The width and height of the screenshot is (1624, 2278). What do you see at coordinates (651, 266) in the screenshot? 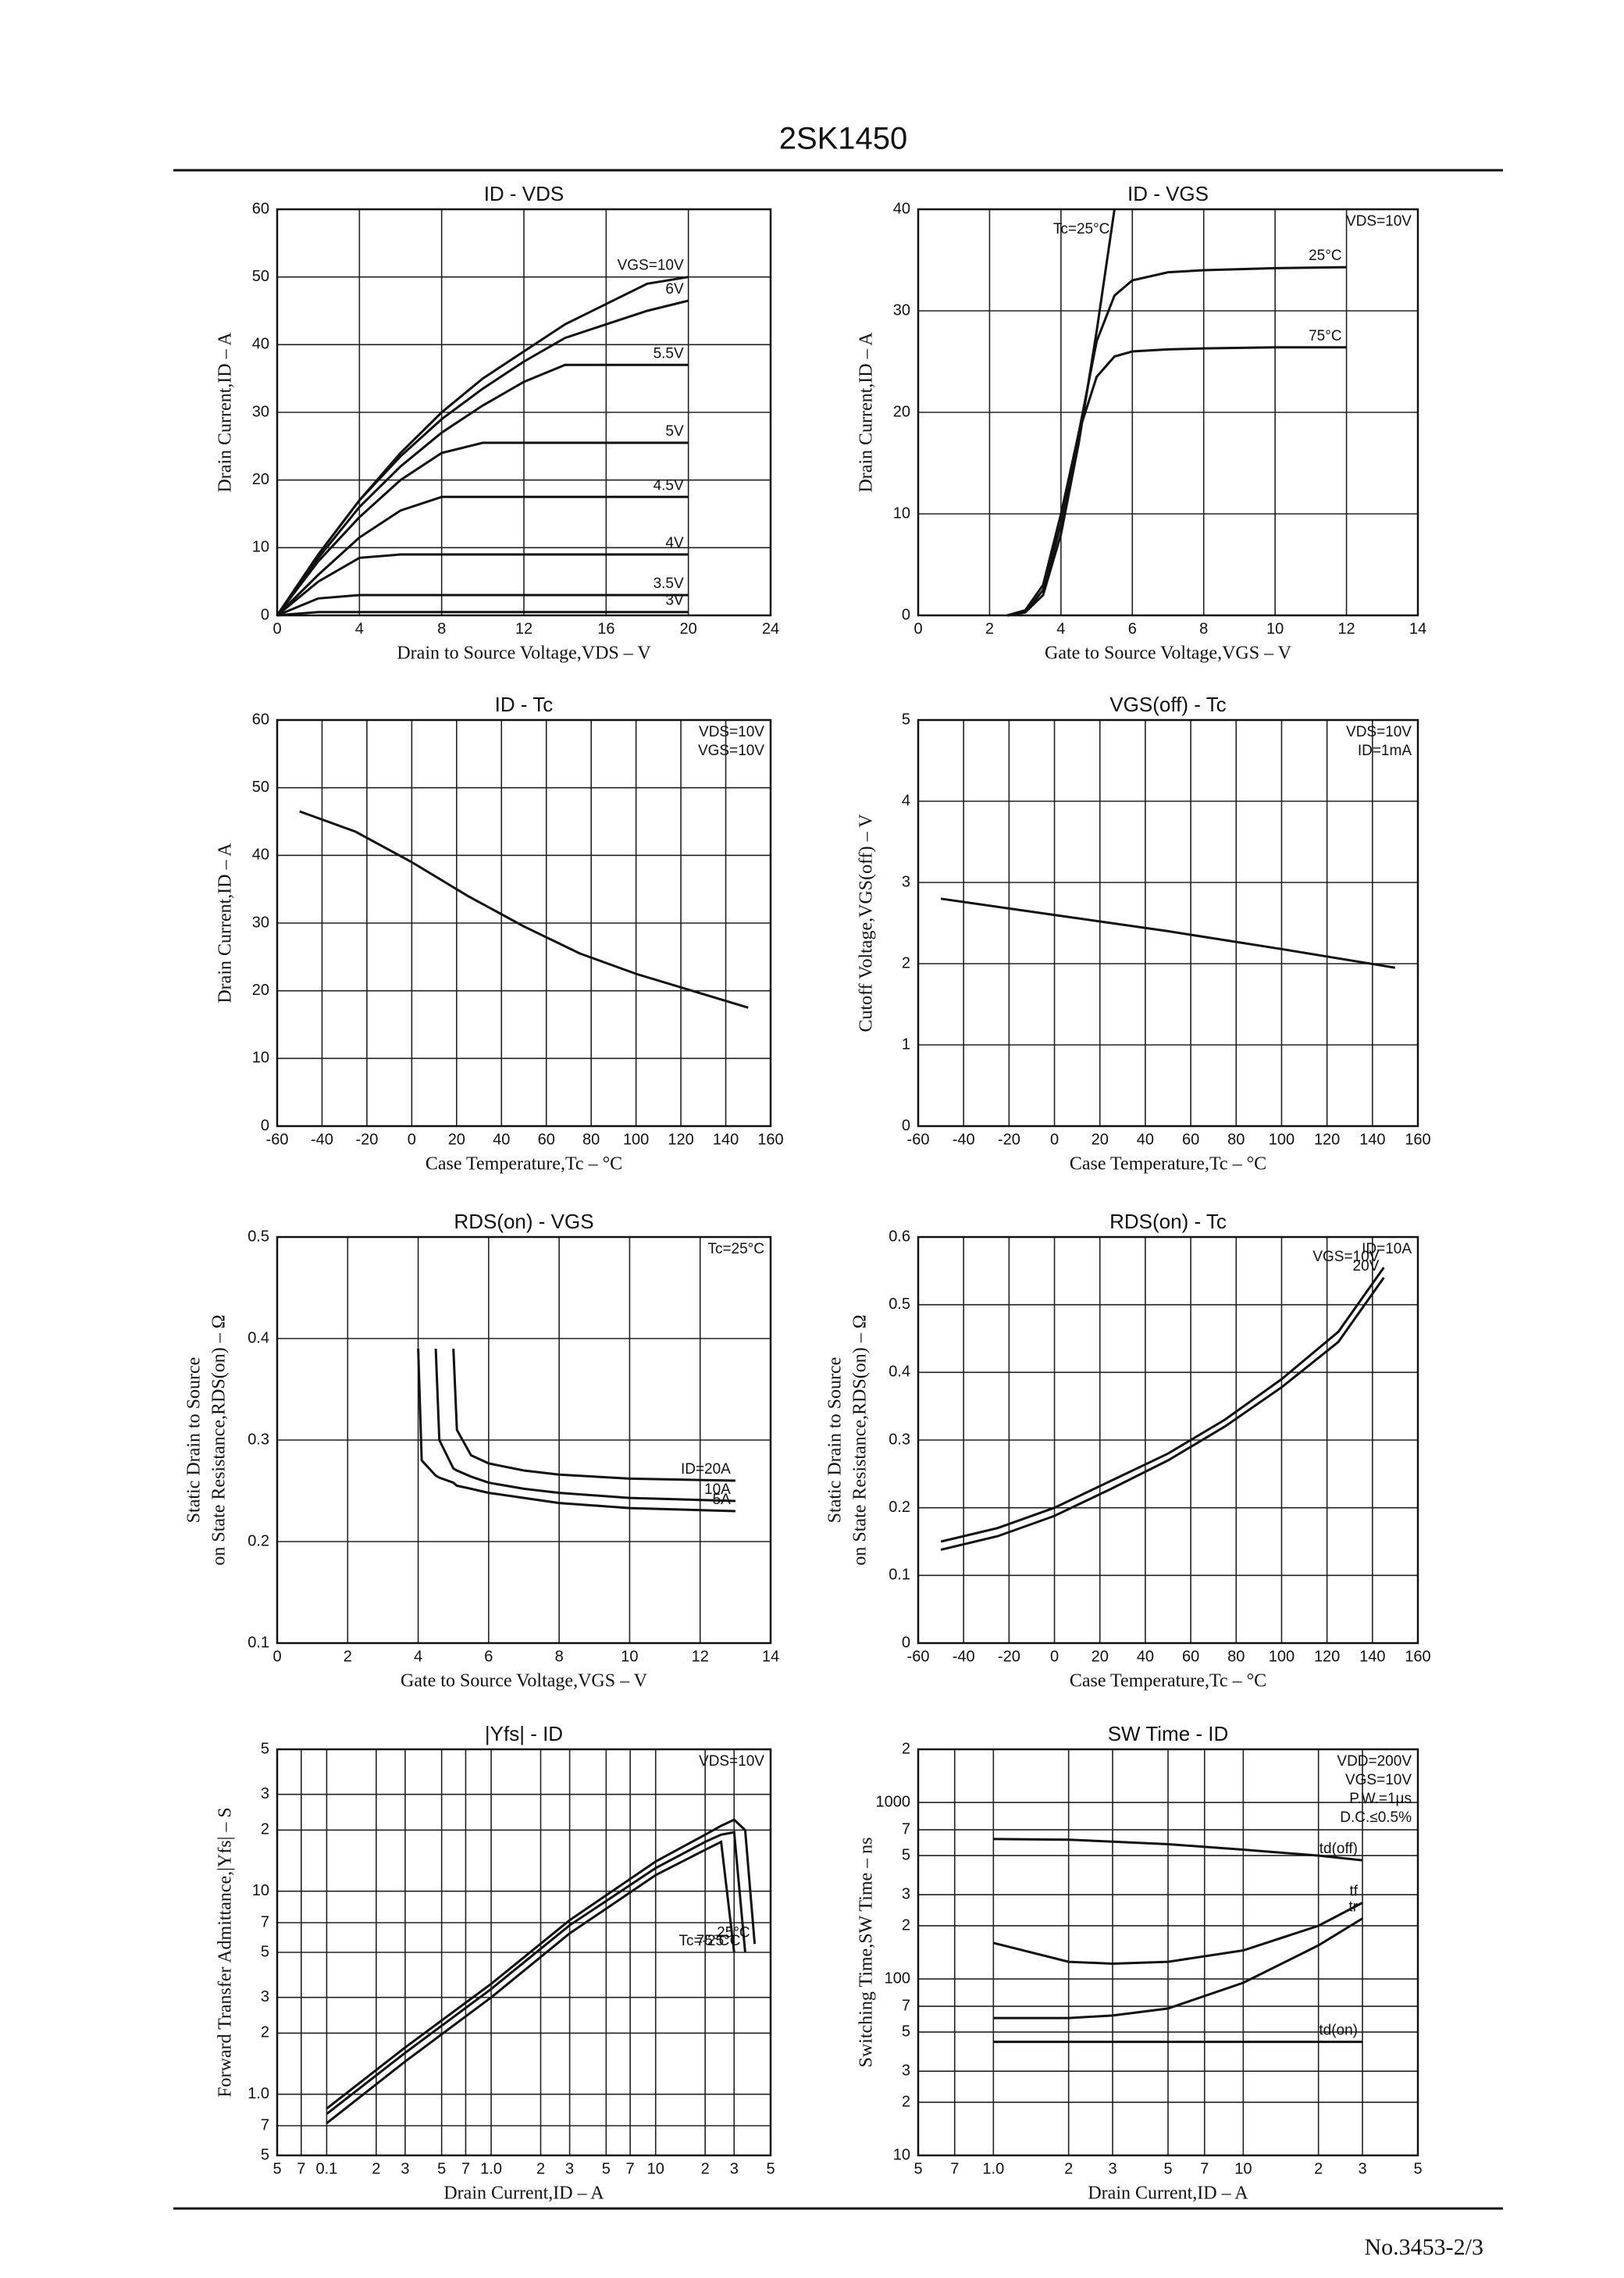
I see `curve-label: VGS=10V` at bounding box center [651, 266].